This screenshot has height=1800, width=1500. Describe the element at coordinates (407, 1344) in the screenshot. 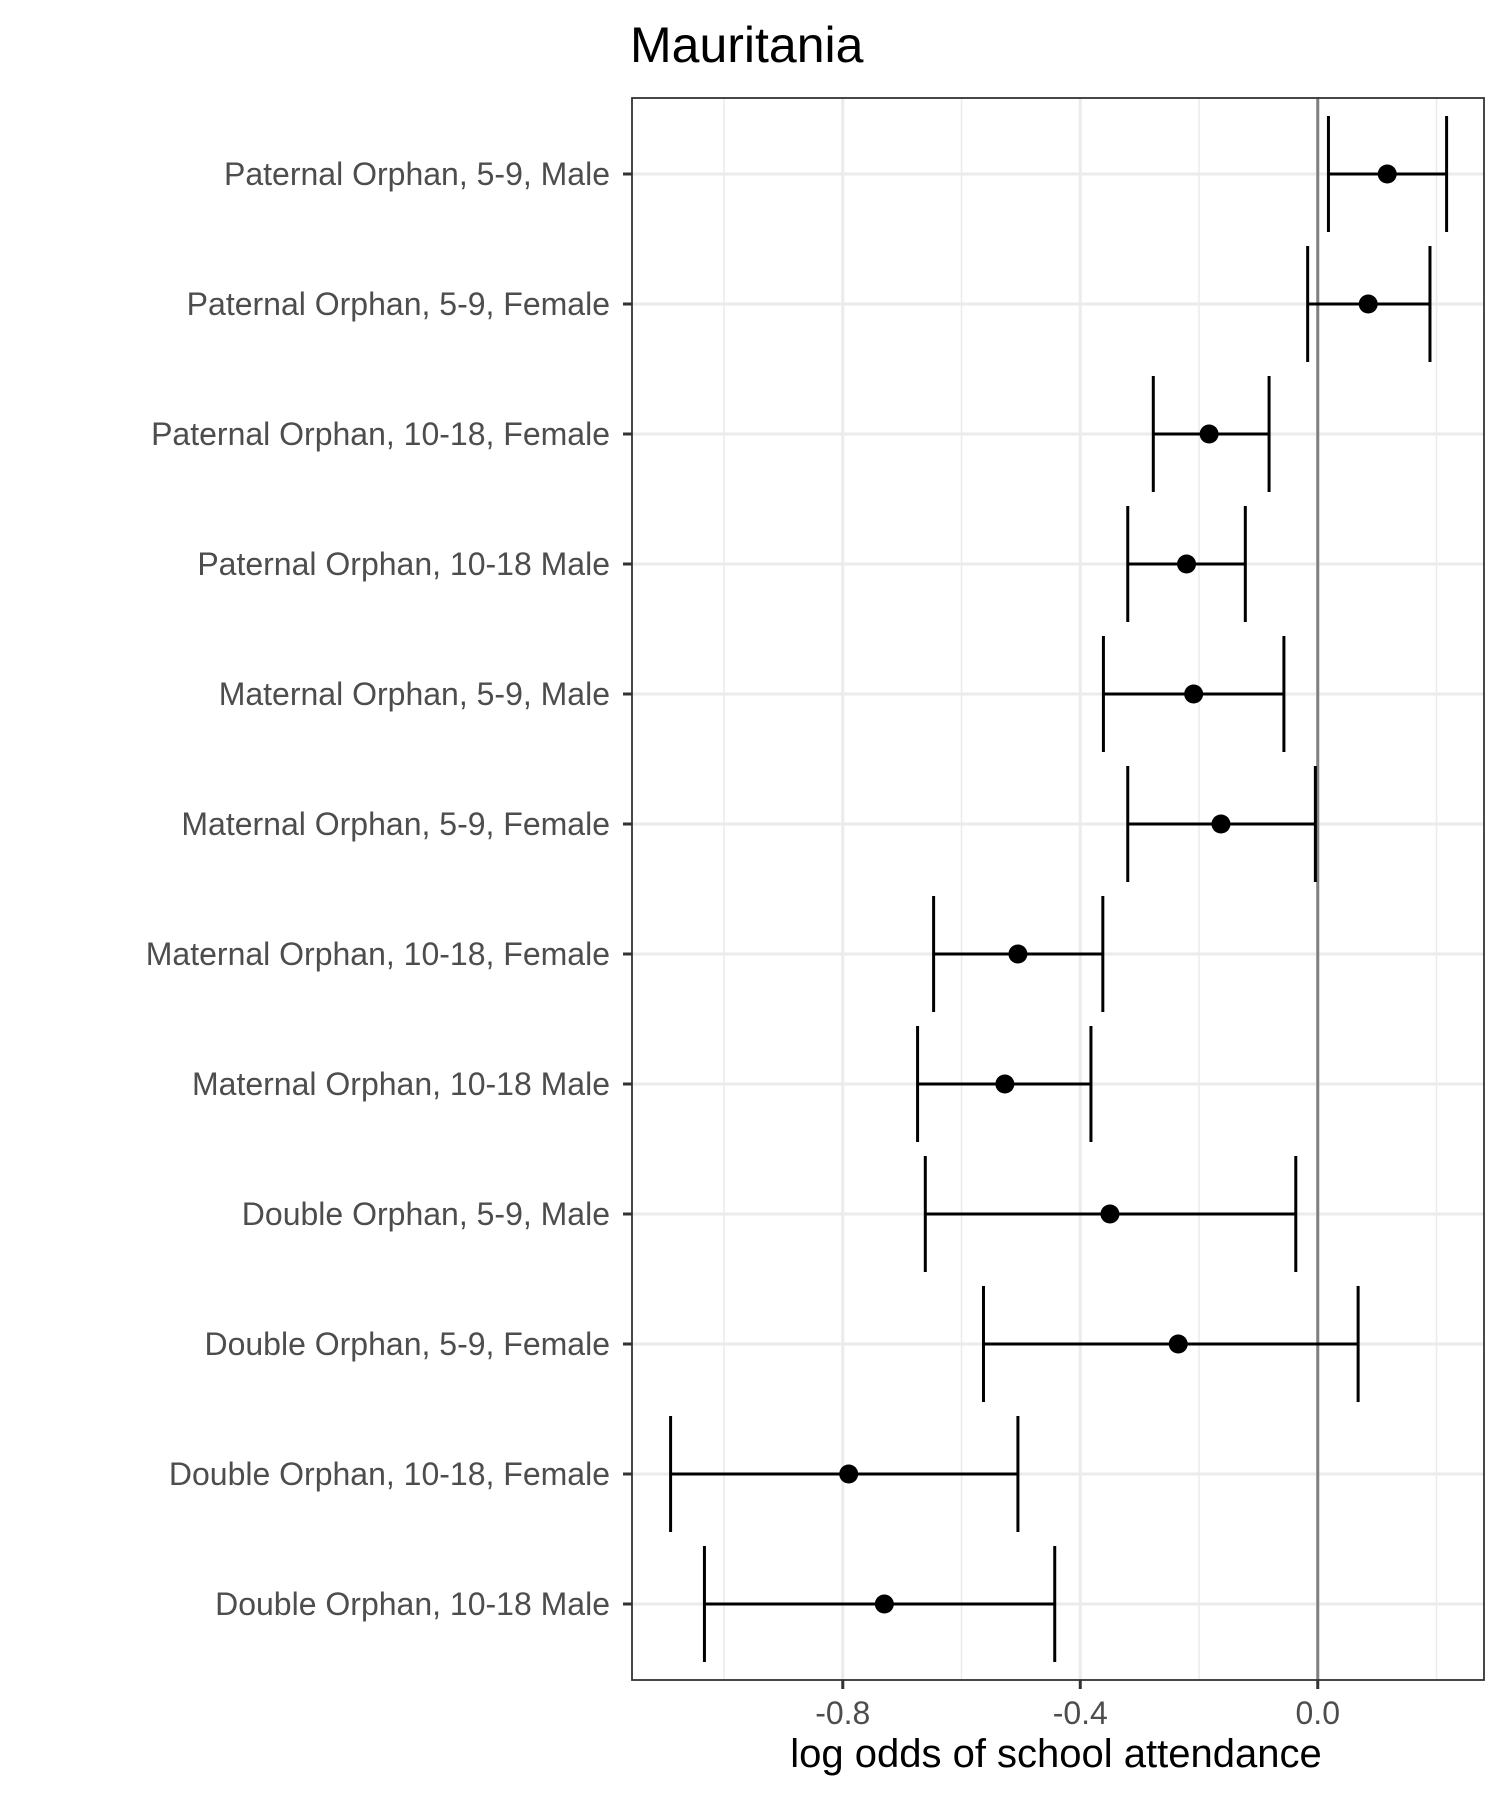

I see `y-tick-label: Double Orphan, 5-9, Female` at that location.